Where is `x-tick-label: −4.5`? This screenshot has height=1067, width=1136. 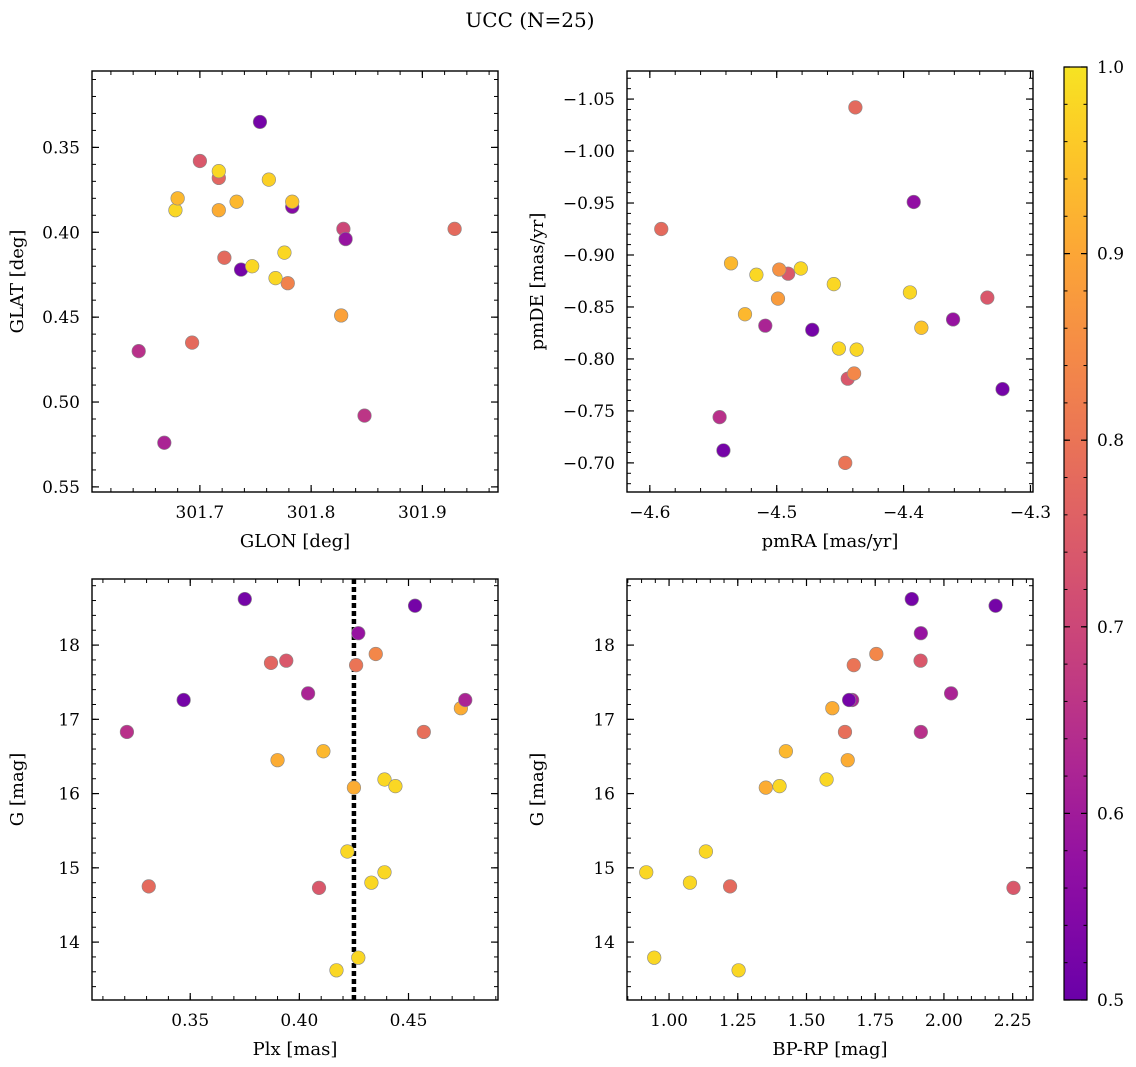 x-tick-label: −4.5 is located at coordinates (776, 513).